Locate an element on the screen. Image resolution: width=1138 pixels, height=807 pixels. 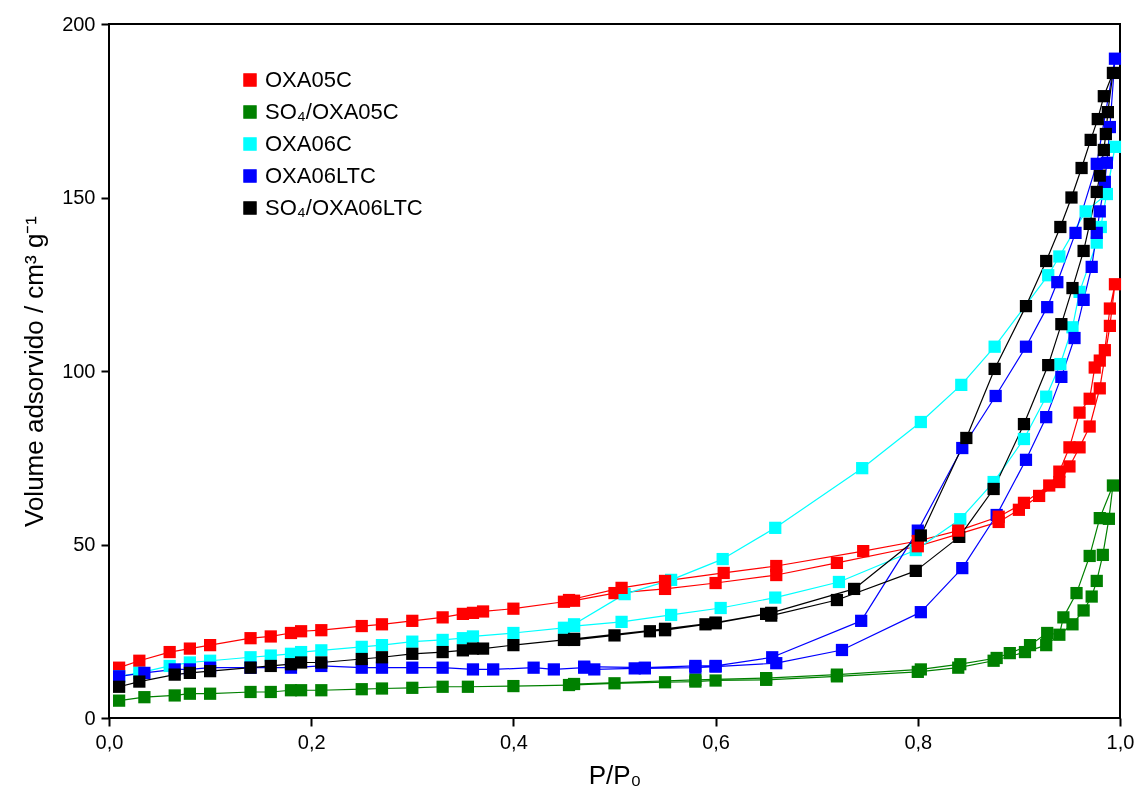
x-tick-label: 0,0 is located at coordinates (109, 741).